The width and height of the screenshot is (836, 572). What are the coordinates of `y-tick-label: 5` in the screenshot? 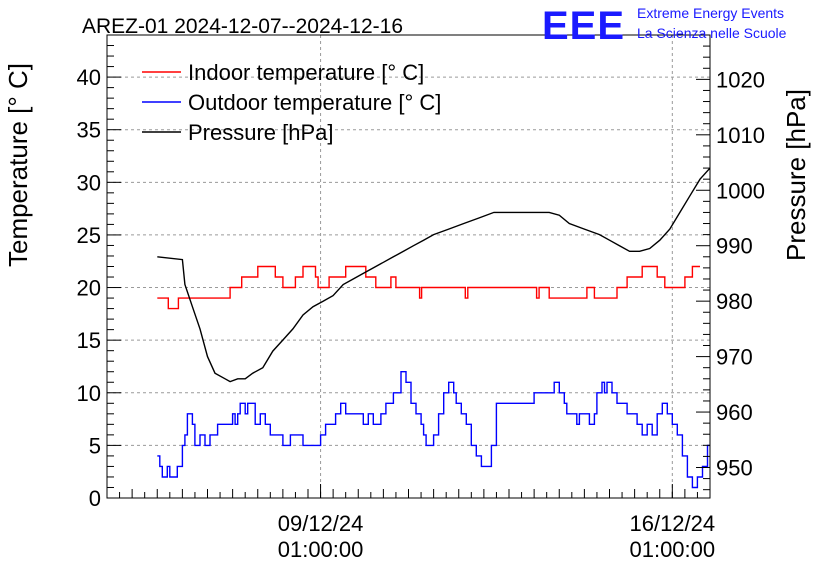 It's located at (95, 445).